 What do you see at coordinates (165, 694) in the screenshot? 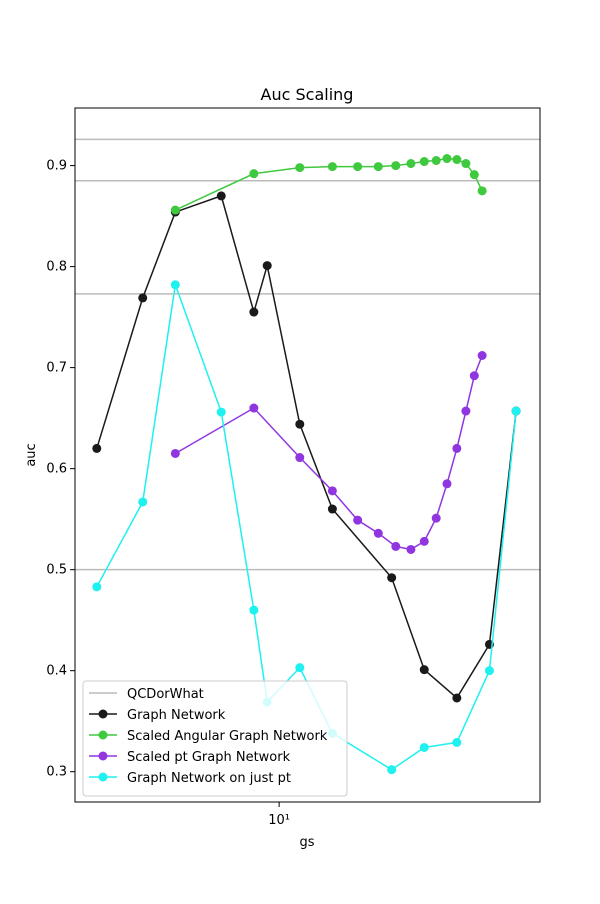
I see `legend-label: QCDorWhat` at bounding box center [165, 694].